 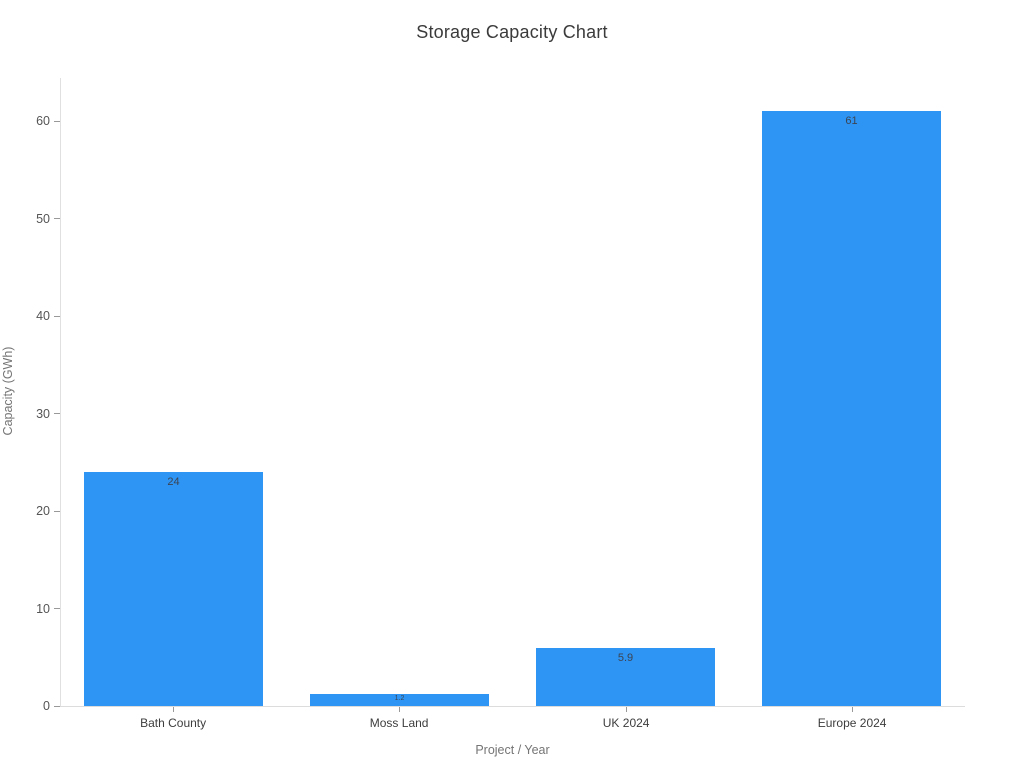 I want to click on x-axis-title: Project / Year, so click(x=512, y=750).